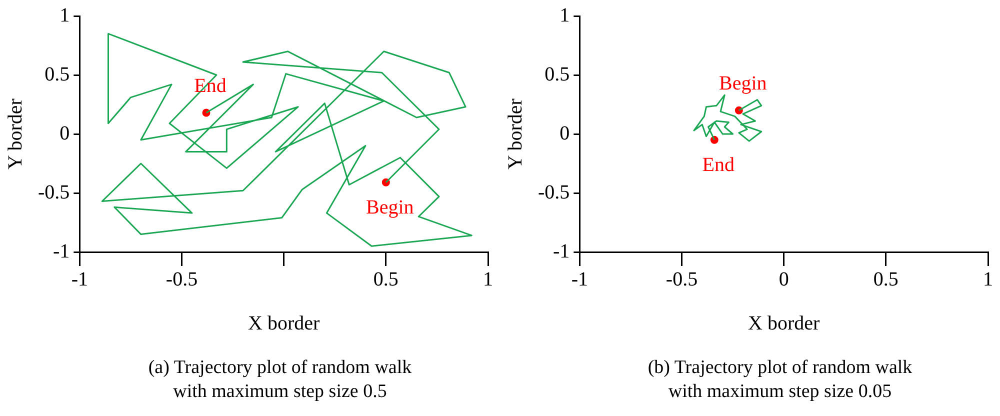 The height and width of the screenshot is (416, 1000). Describe the element at coordinates (280, 380) in the screenshot. I see `text: (a) Trajectory plot of random walk with maximum step size 0.5` at that location.